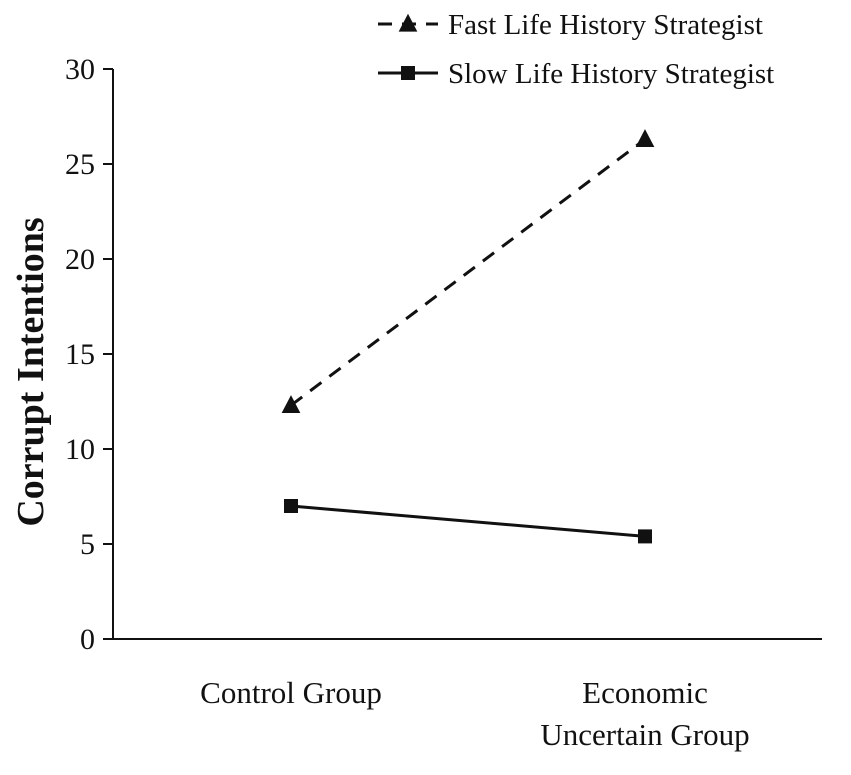 The height and width of the screenshot is (775, 851). What do you see at coordinates (80, 164) in the screenshot?
I see `y-tick-label: 25` at bounding box center [80, 164].